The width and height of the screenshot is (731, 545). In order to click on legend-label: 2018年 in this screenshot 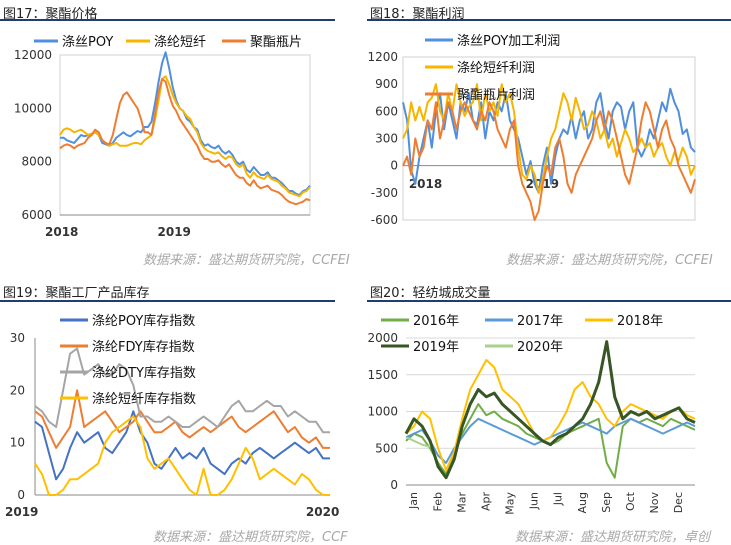, I will do `click(640, 321)`.